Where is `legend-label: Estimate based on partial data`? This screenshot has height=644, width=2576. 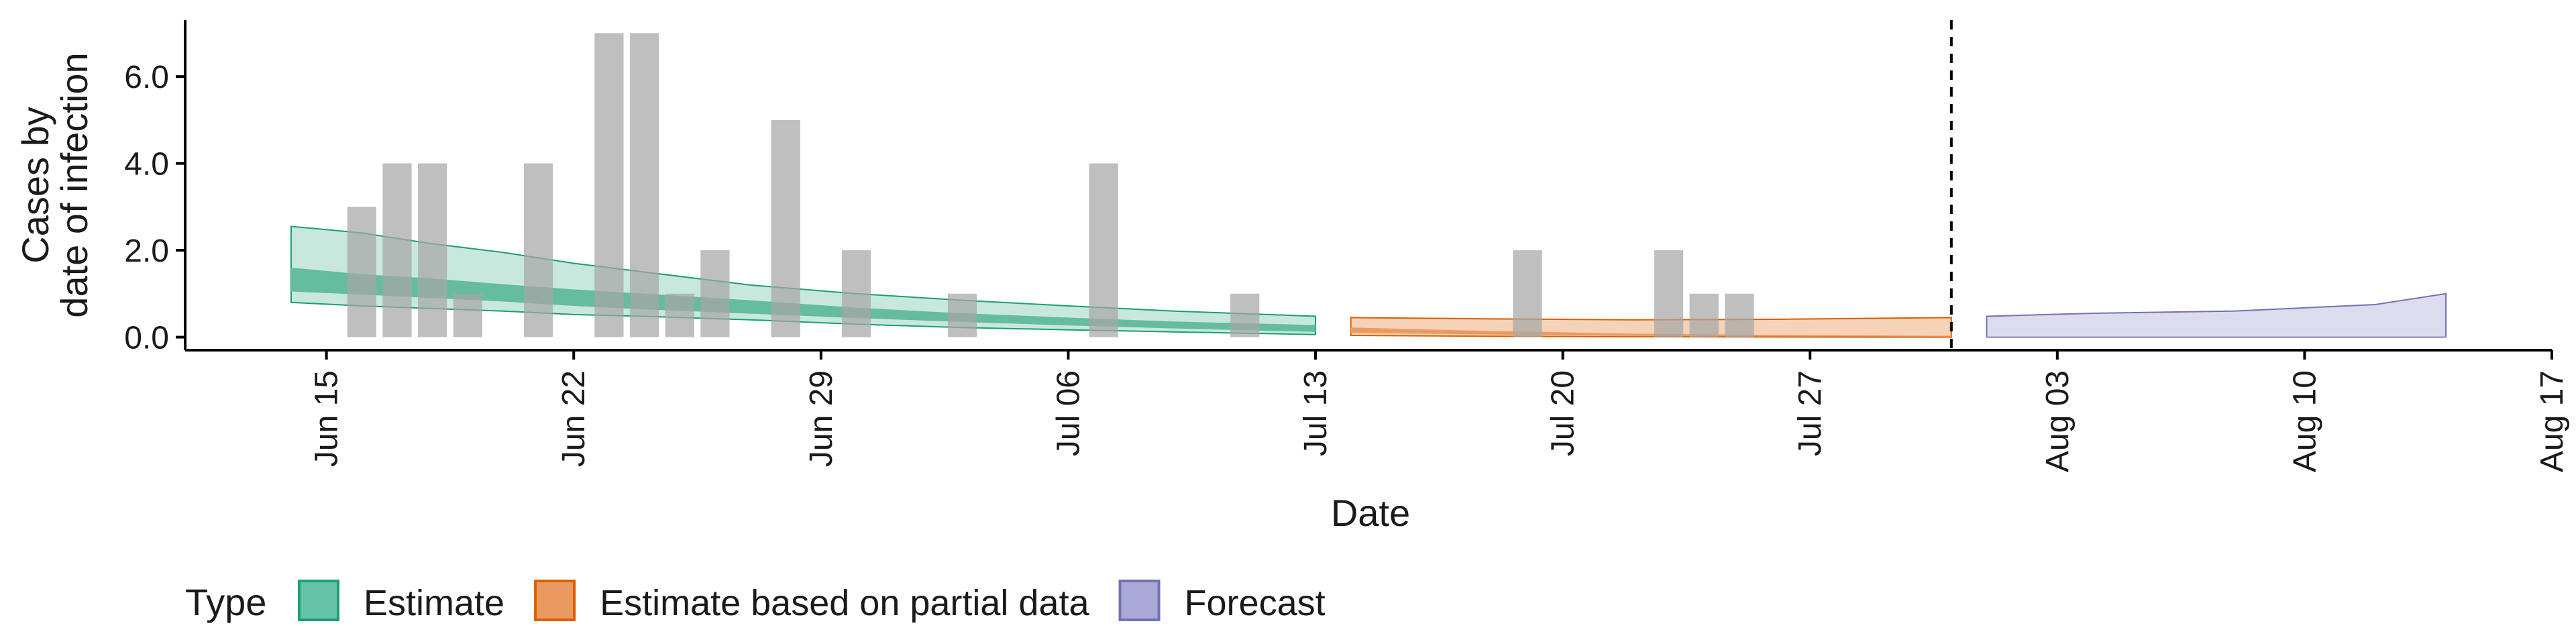 legend-label: Estimate based on partial data is located at coordinates (844, 603).